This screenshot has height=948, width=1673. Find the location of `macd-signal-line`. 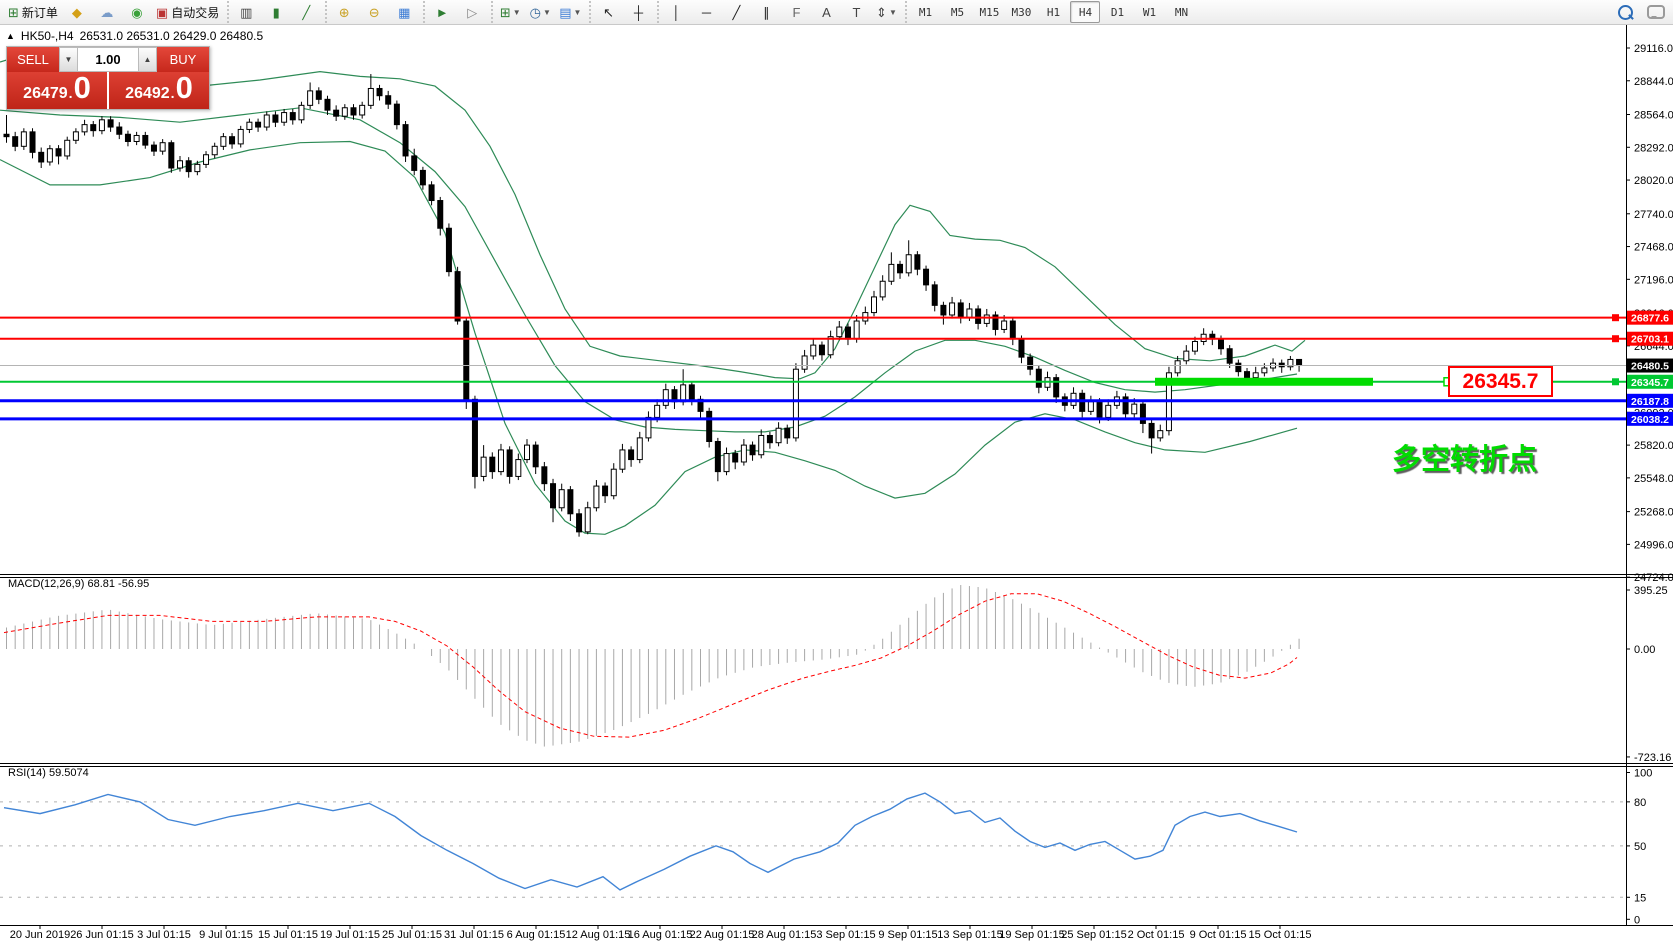

macd-signal-line is located at coordinates (650, 665).